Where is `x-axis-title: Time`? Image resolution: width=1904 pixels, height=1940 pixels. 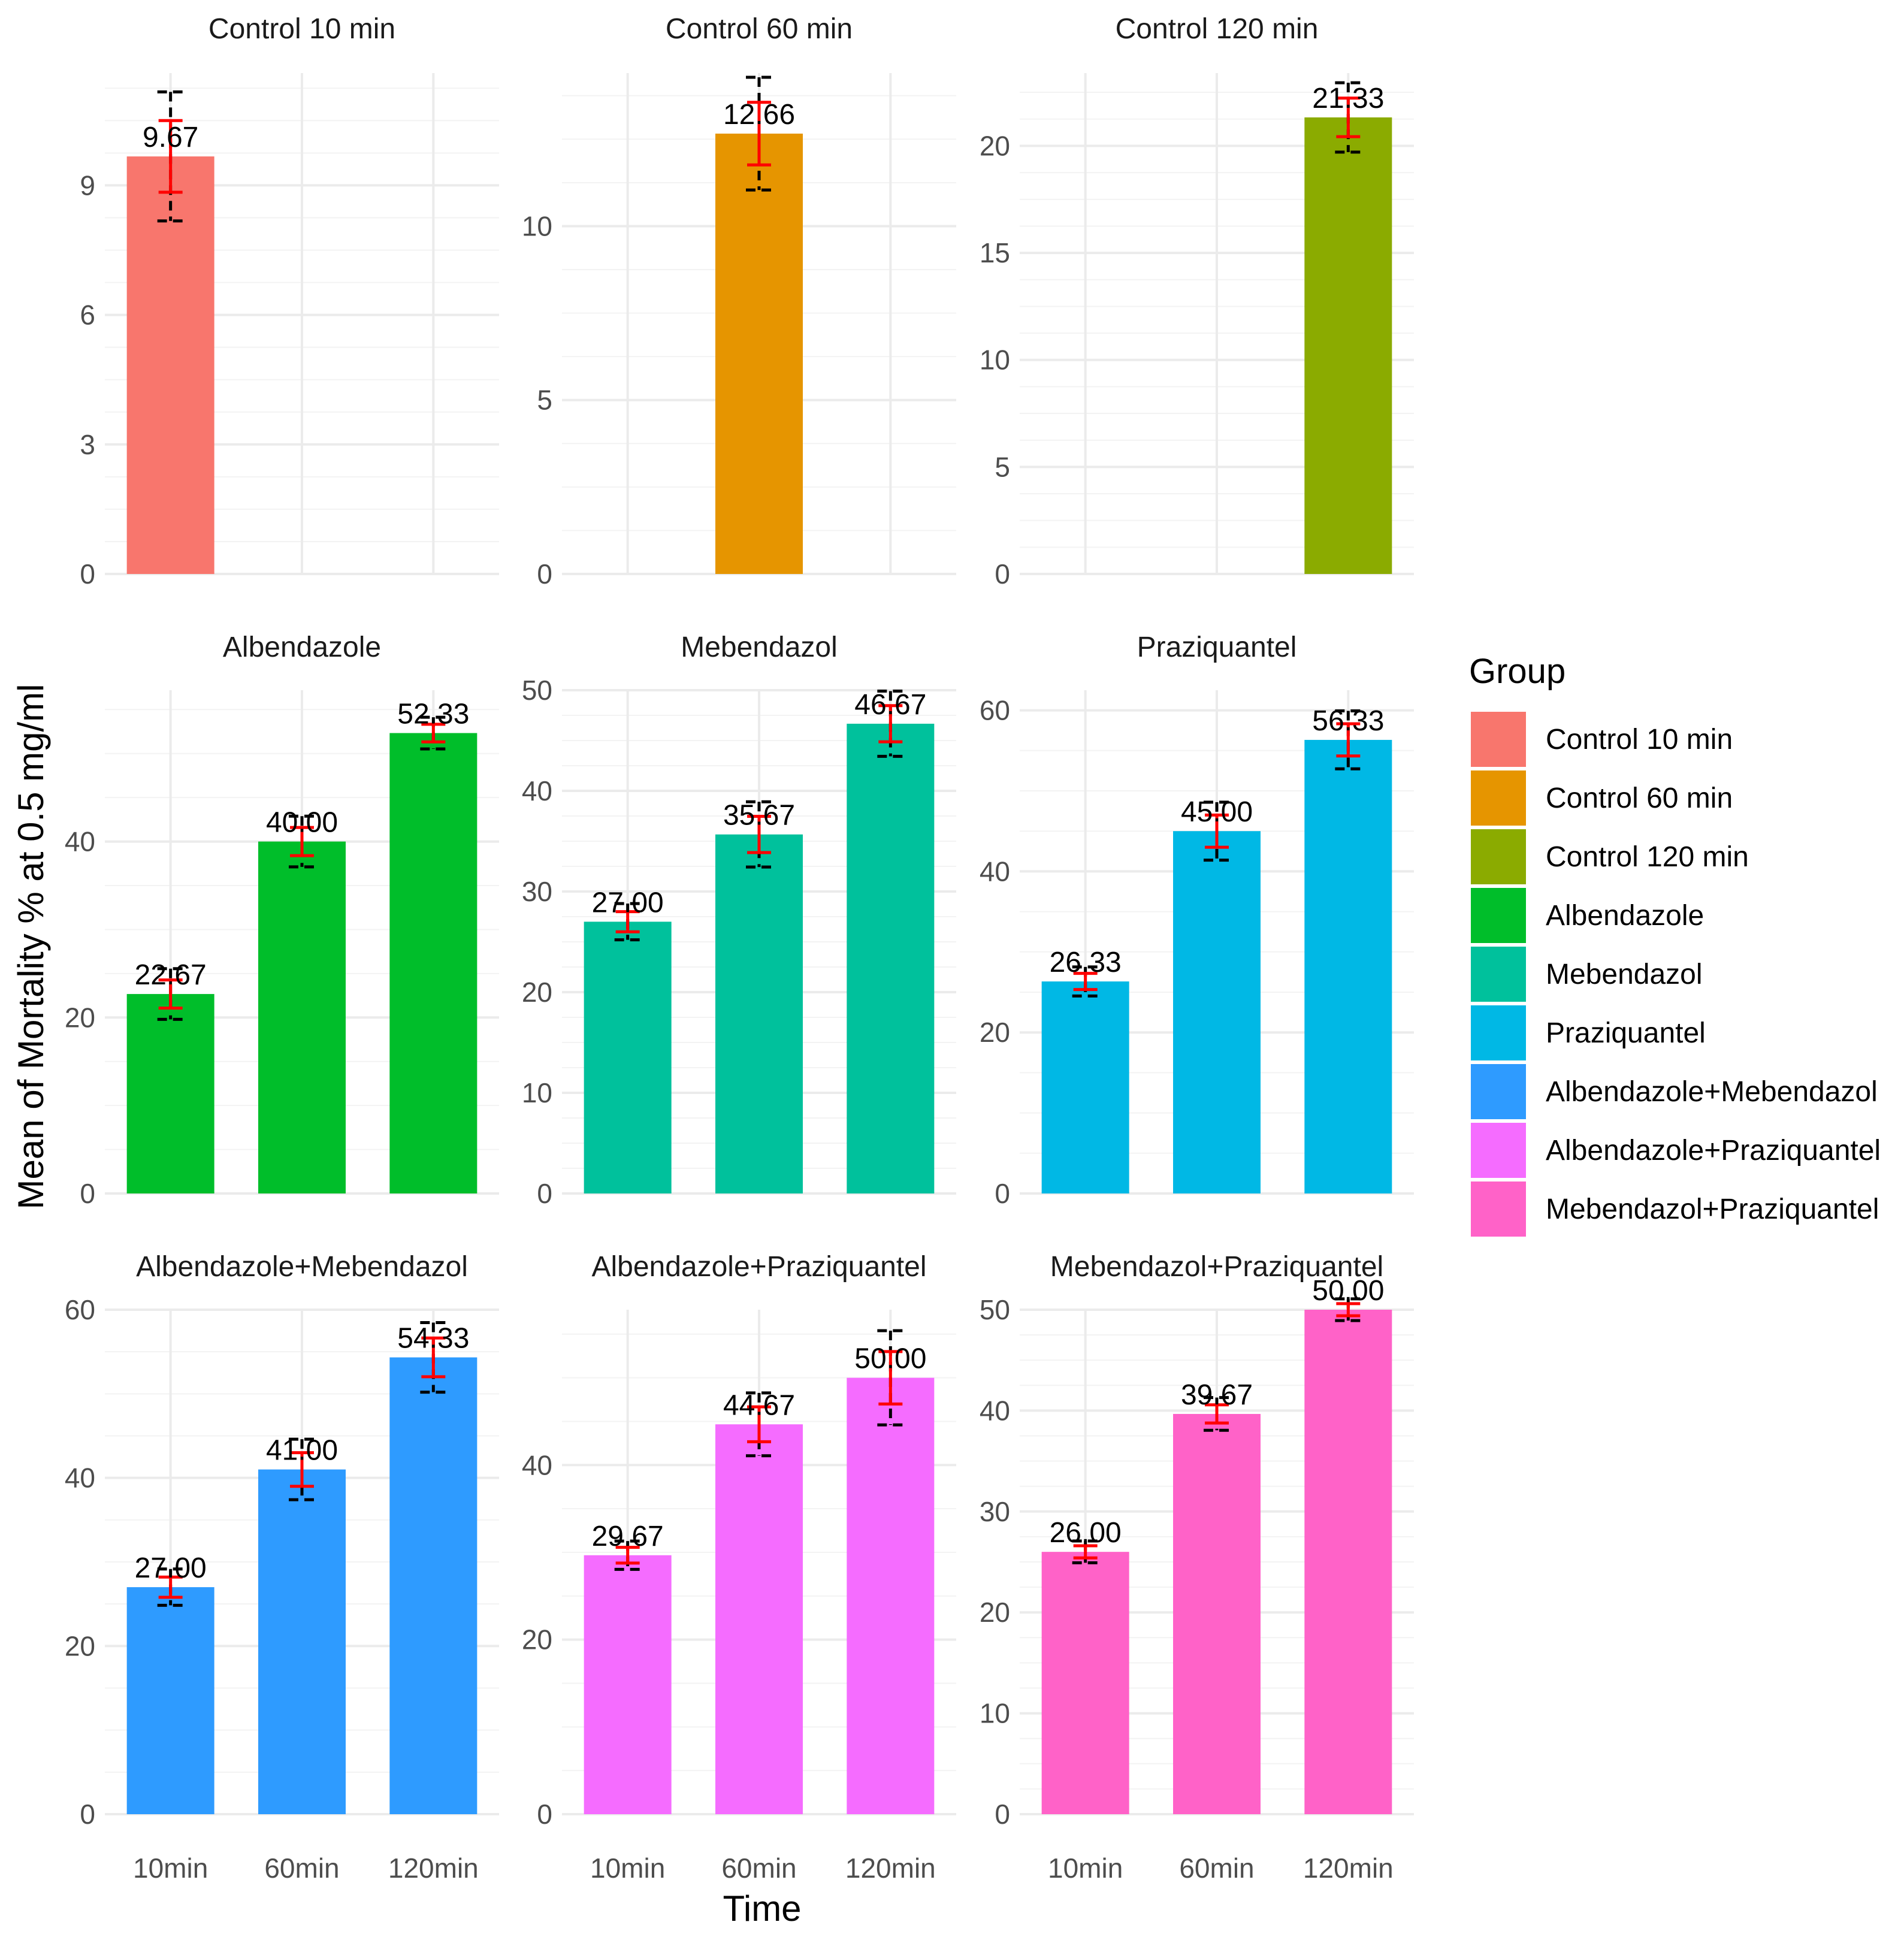
x-axis-title: Time is located at coordinates (762, 1908).